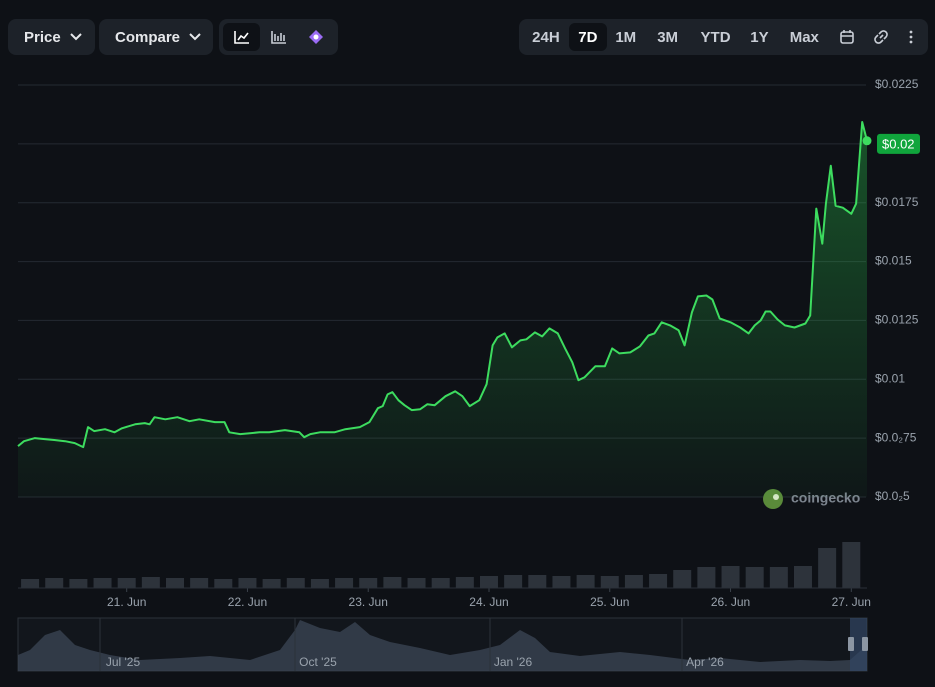 The width and height of the screenshot is (935, 687). I want to click on y-tick-label: $0.02, so click(898, 143).